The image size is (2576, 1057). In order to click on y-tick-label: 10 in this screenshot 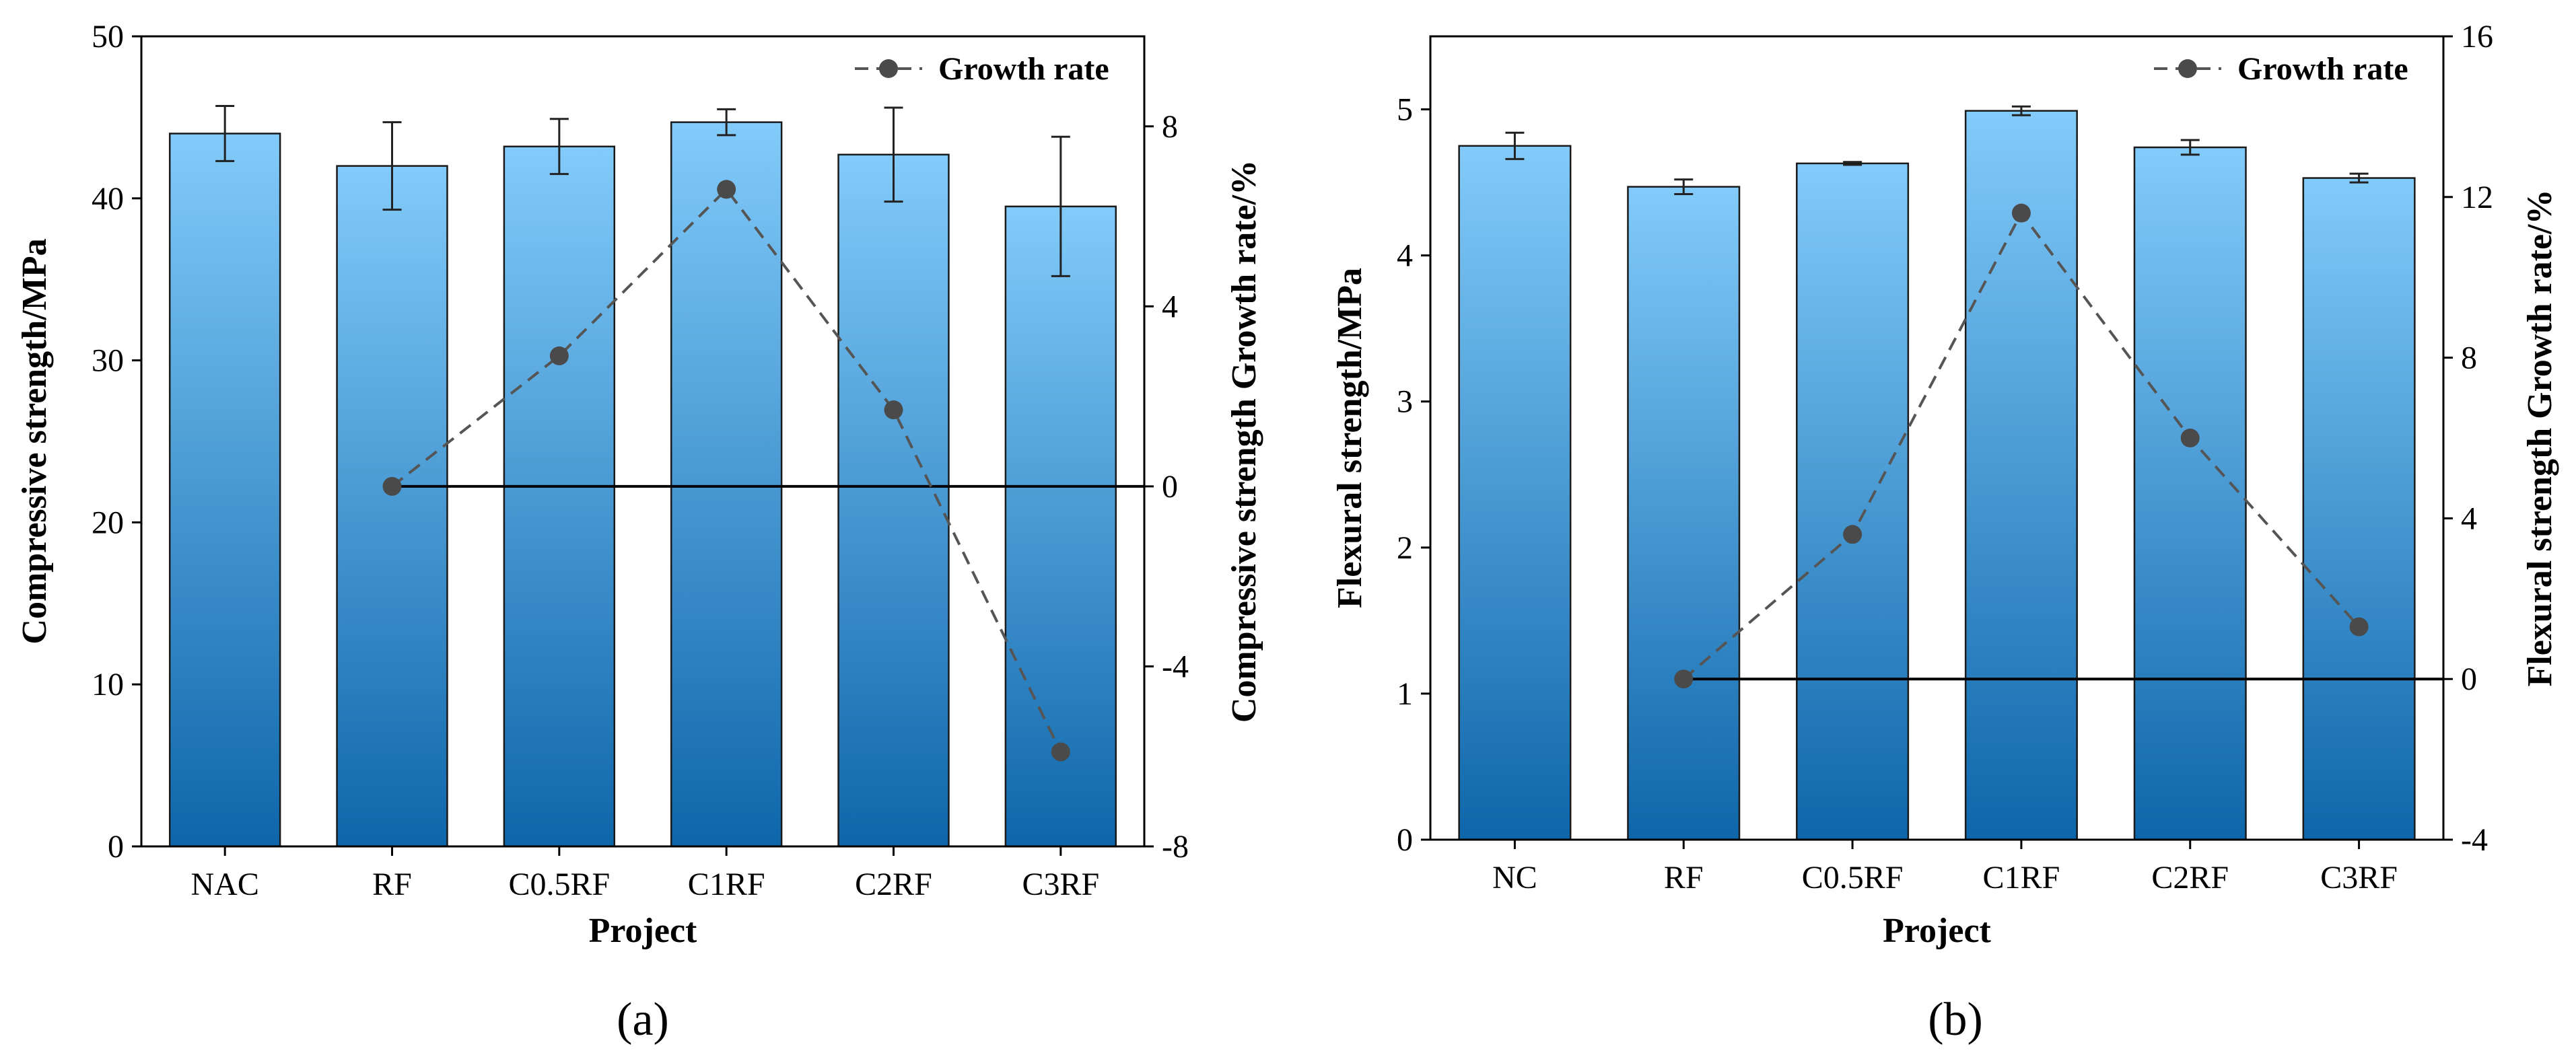, I will do `click(108, 685)`.